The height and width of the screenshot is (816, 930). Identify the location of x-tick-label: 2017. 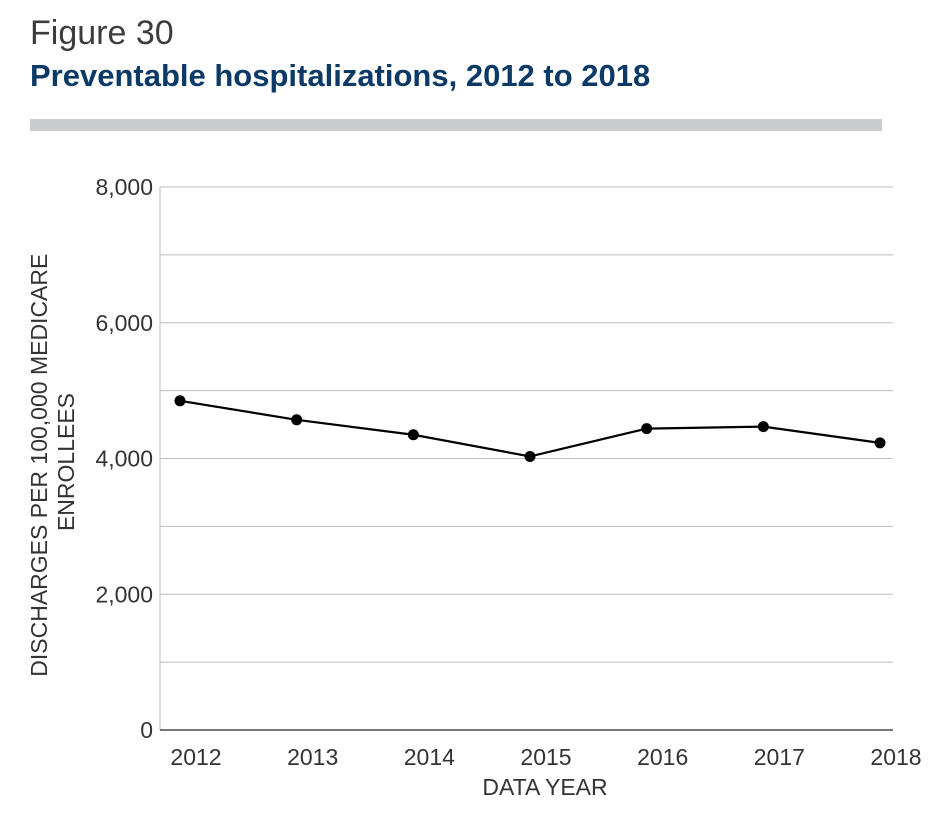
(779, 757).